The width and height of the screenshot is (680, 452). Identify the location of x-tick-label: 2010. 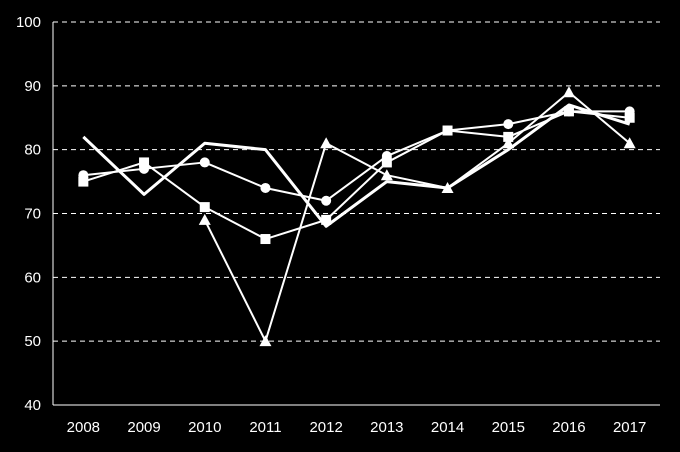
(204, 427).